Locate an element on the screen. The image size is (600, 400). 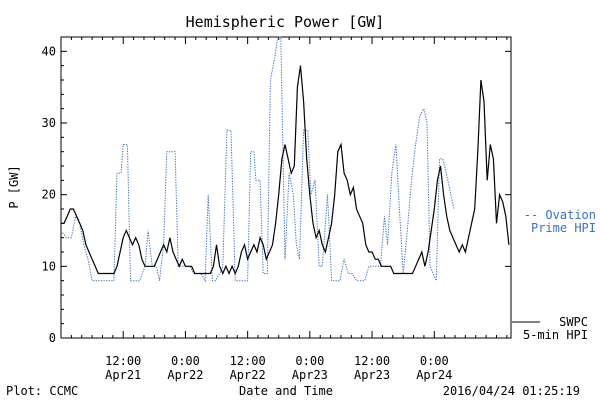
legend-ovation-label: Prime HPI is located at coordinates (563, 228).